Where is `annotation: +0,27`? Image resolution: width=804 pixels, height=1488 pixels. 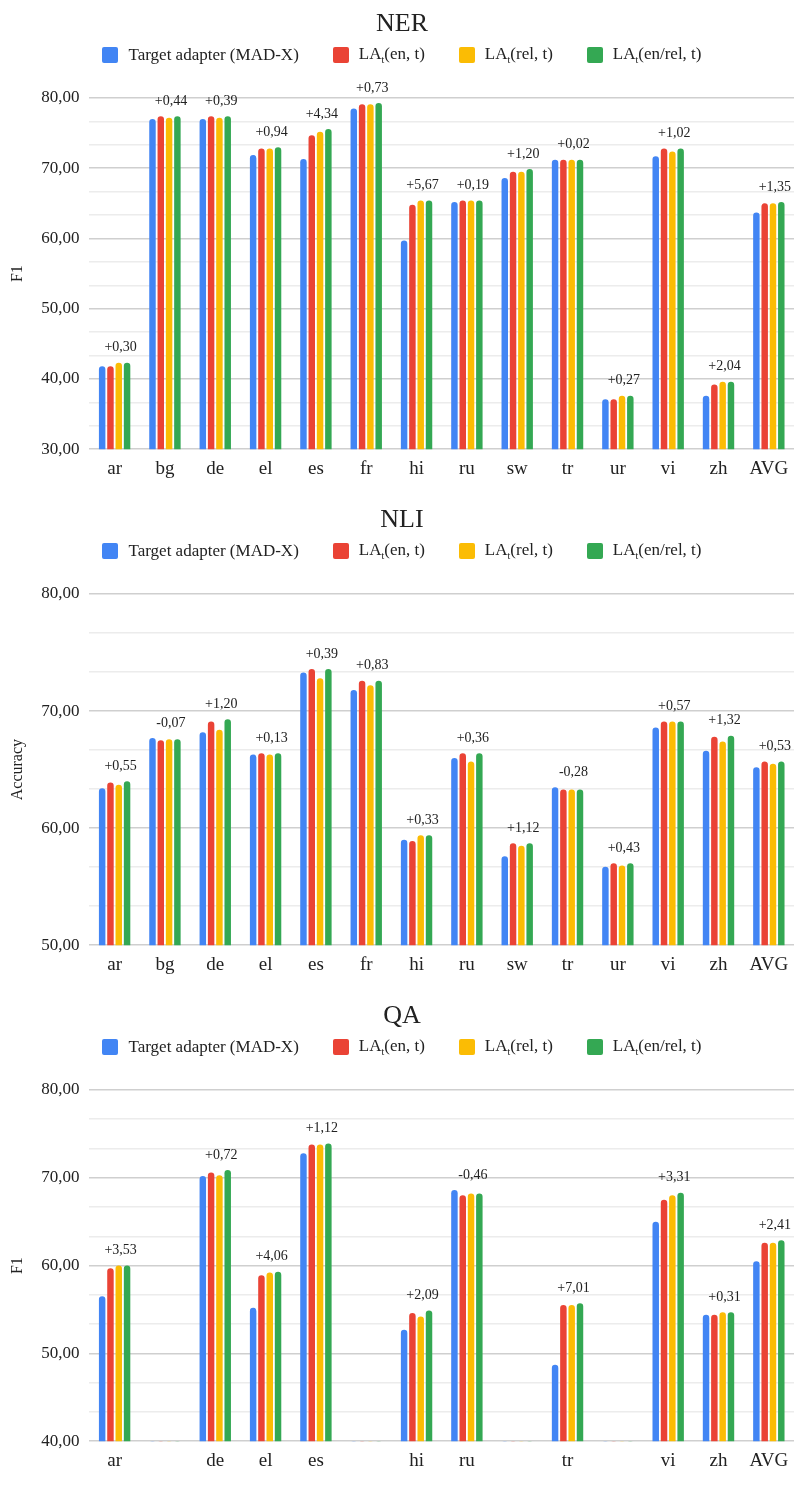 annotation: +0,27 is located at coordinates (624, 380).